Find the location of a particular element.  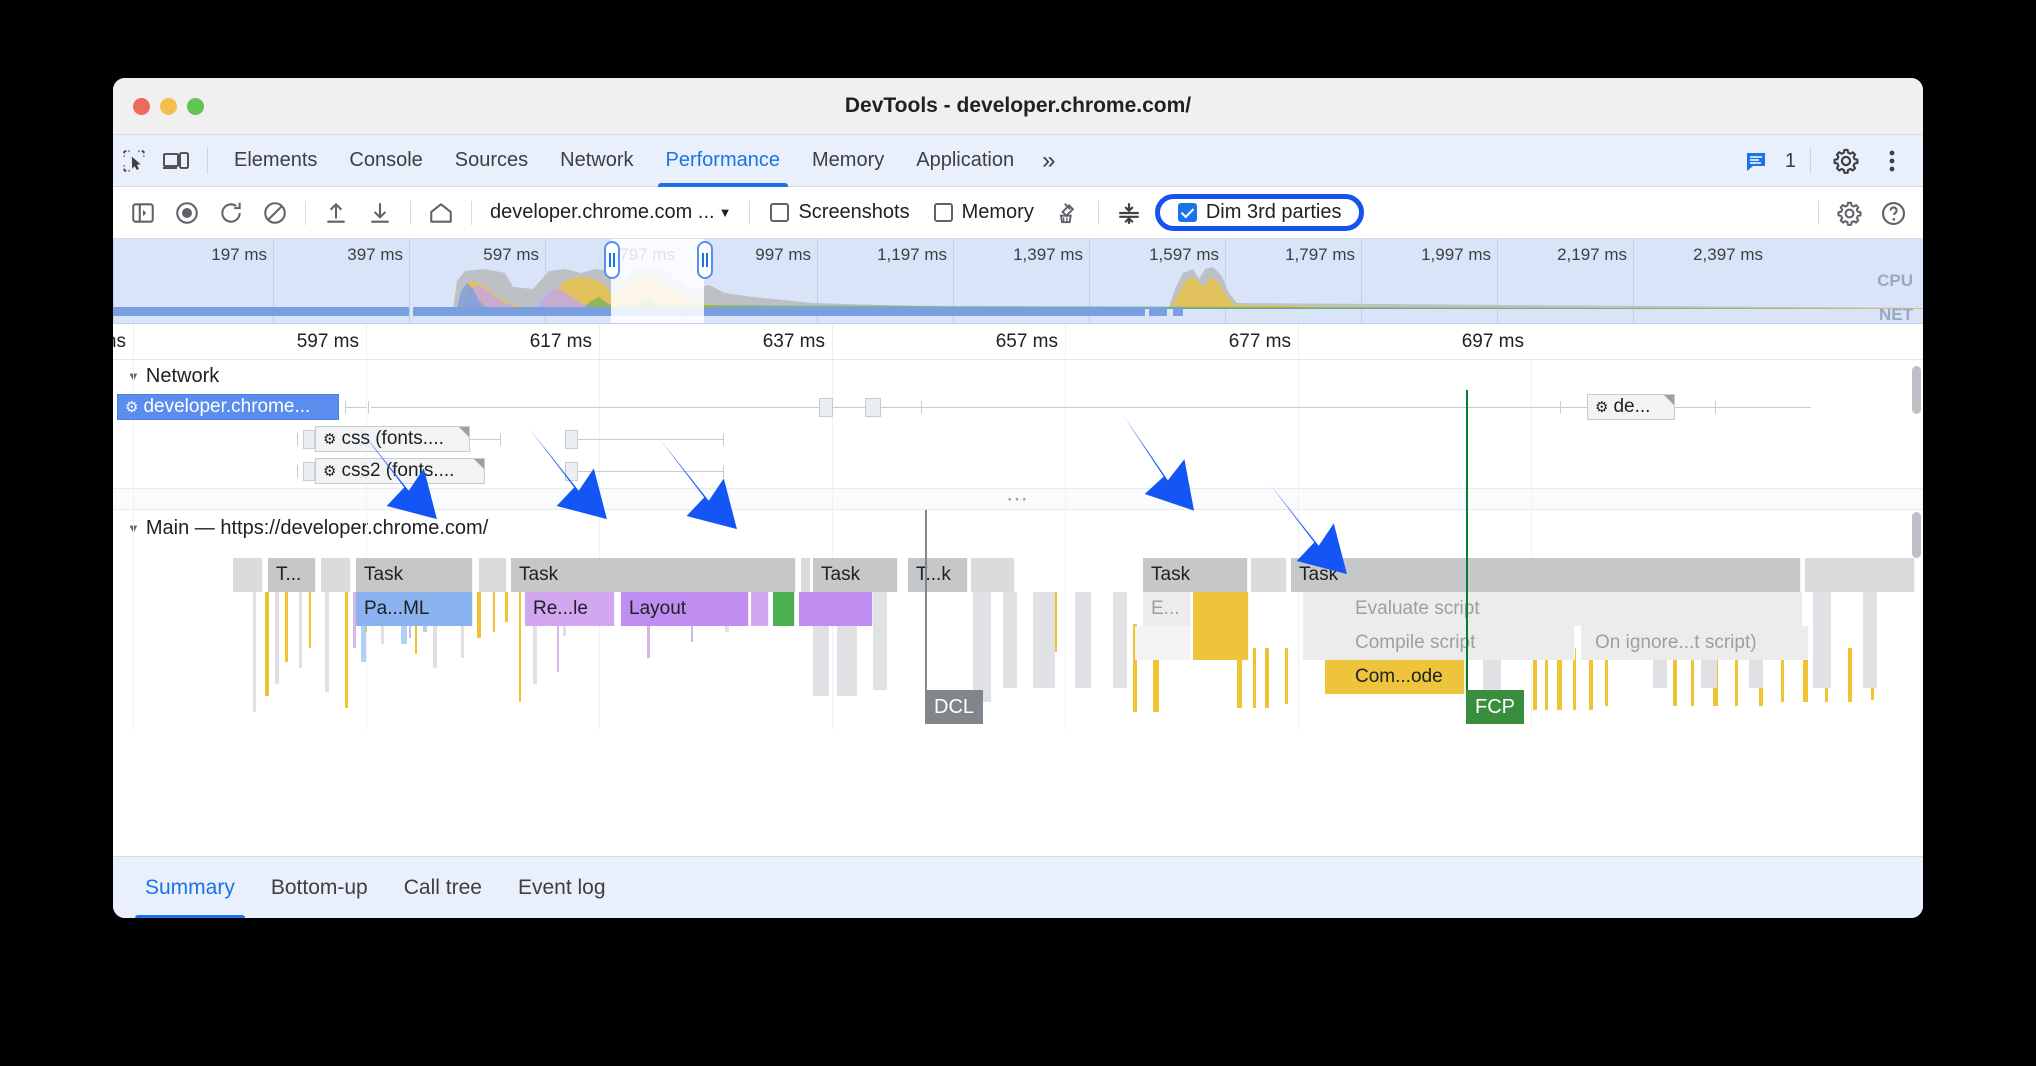

flame-event-on-ignored-script: On ignore...t script) is located at coordinates (1695, 643).